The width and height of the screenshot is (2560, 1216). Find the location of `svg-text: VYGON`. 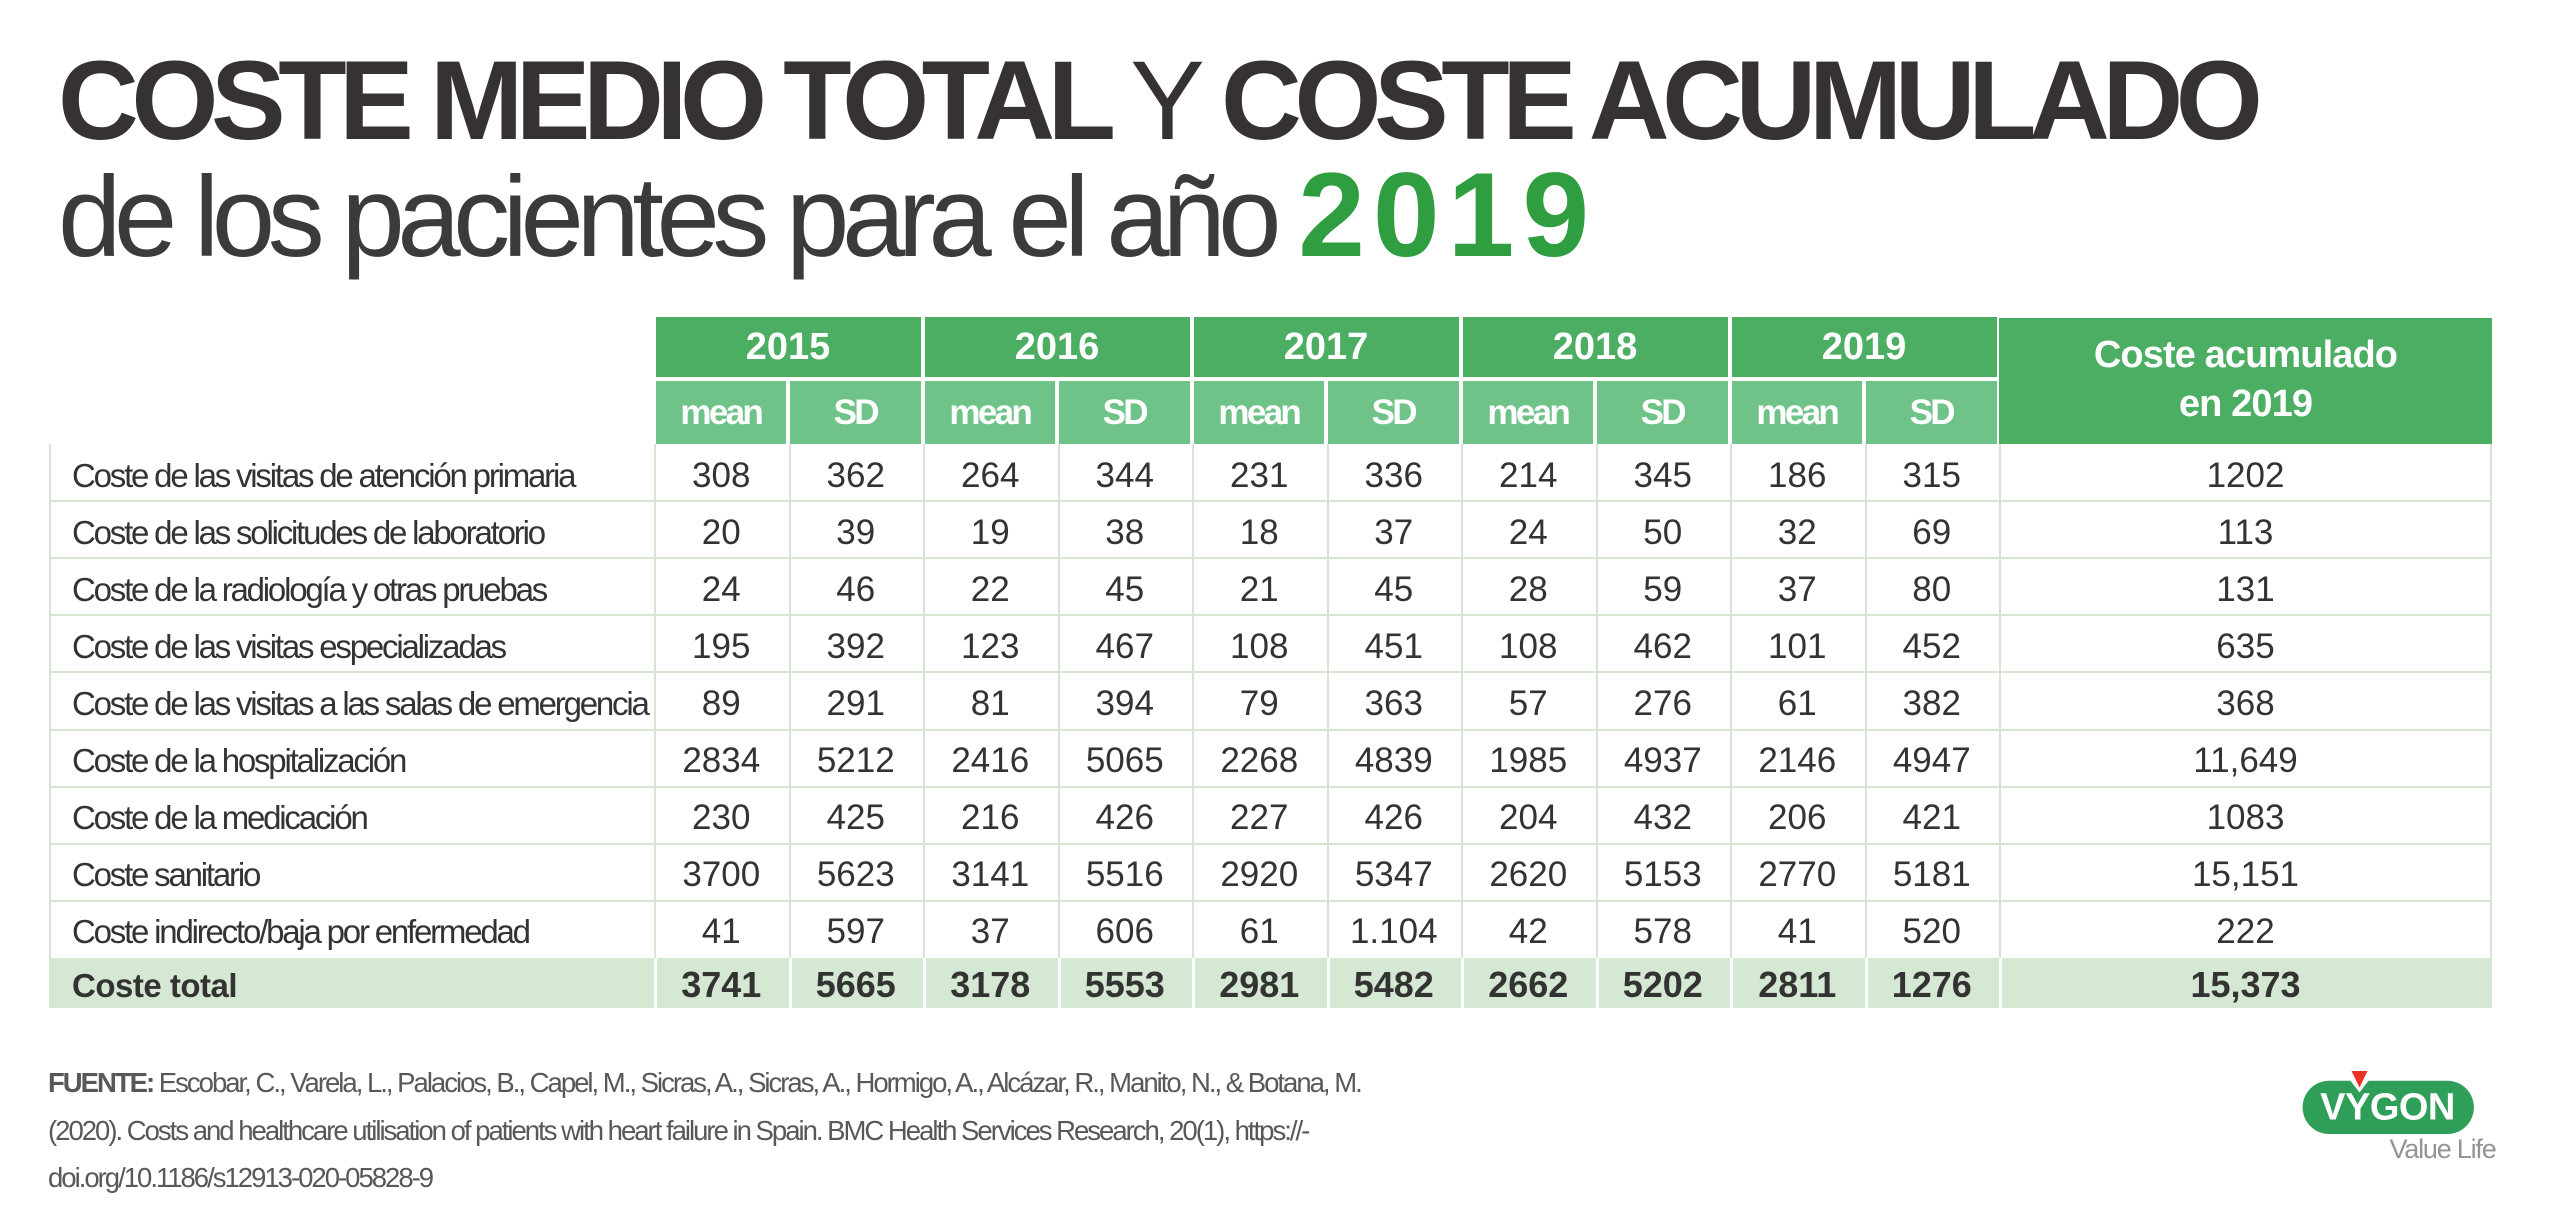

svg-text: VYGON is located at coordinates (2387, 1108).